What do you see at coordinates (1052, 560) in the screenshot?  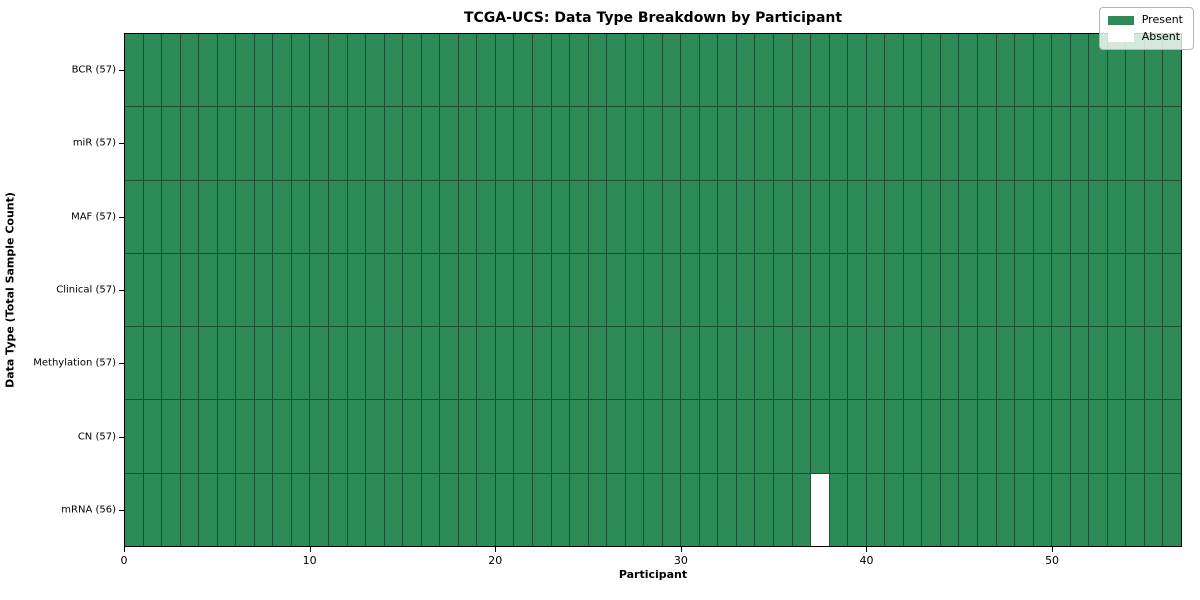 I see `x-tick-label: 50` at bounding box center [1052, 560].